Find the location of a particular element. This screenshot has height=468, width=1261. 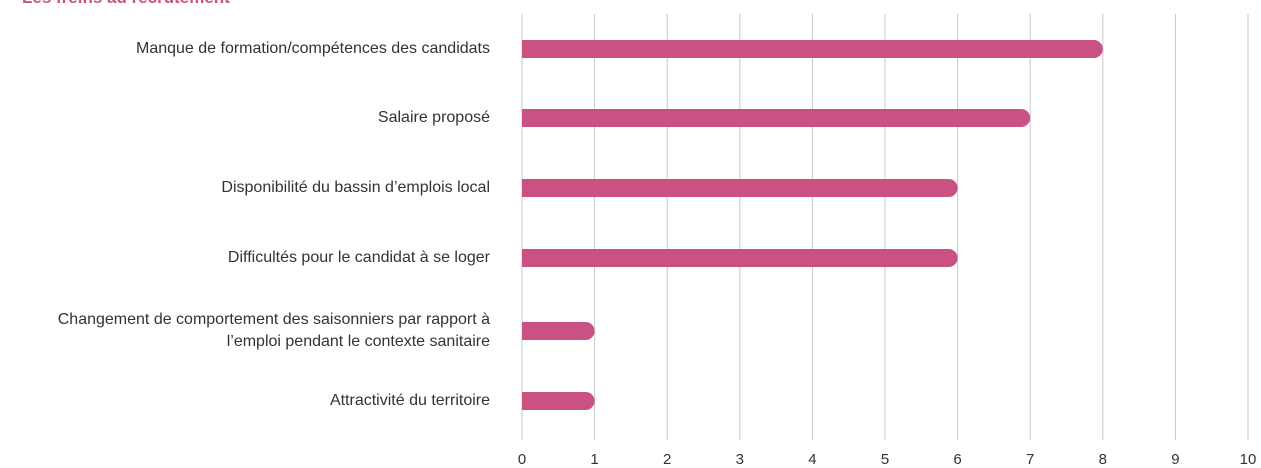

x-tick-label: 7 is located at coordinates (1030, 459).